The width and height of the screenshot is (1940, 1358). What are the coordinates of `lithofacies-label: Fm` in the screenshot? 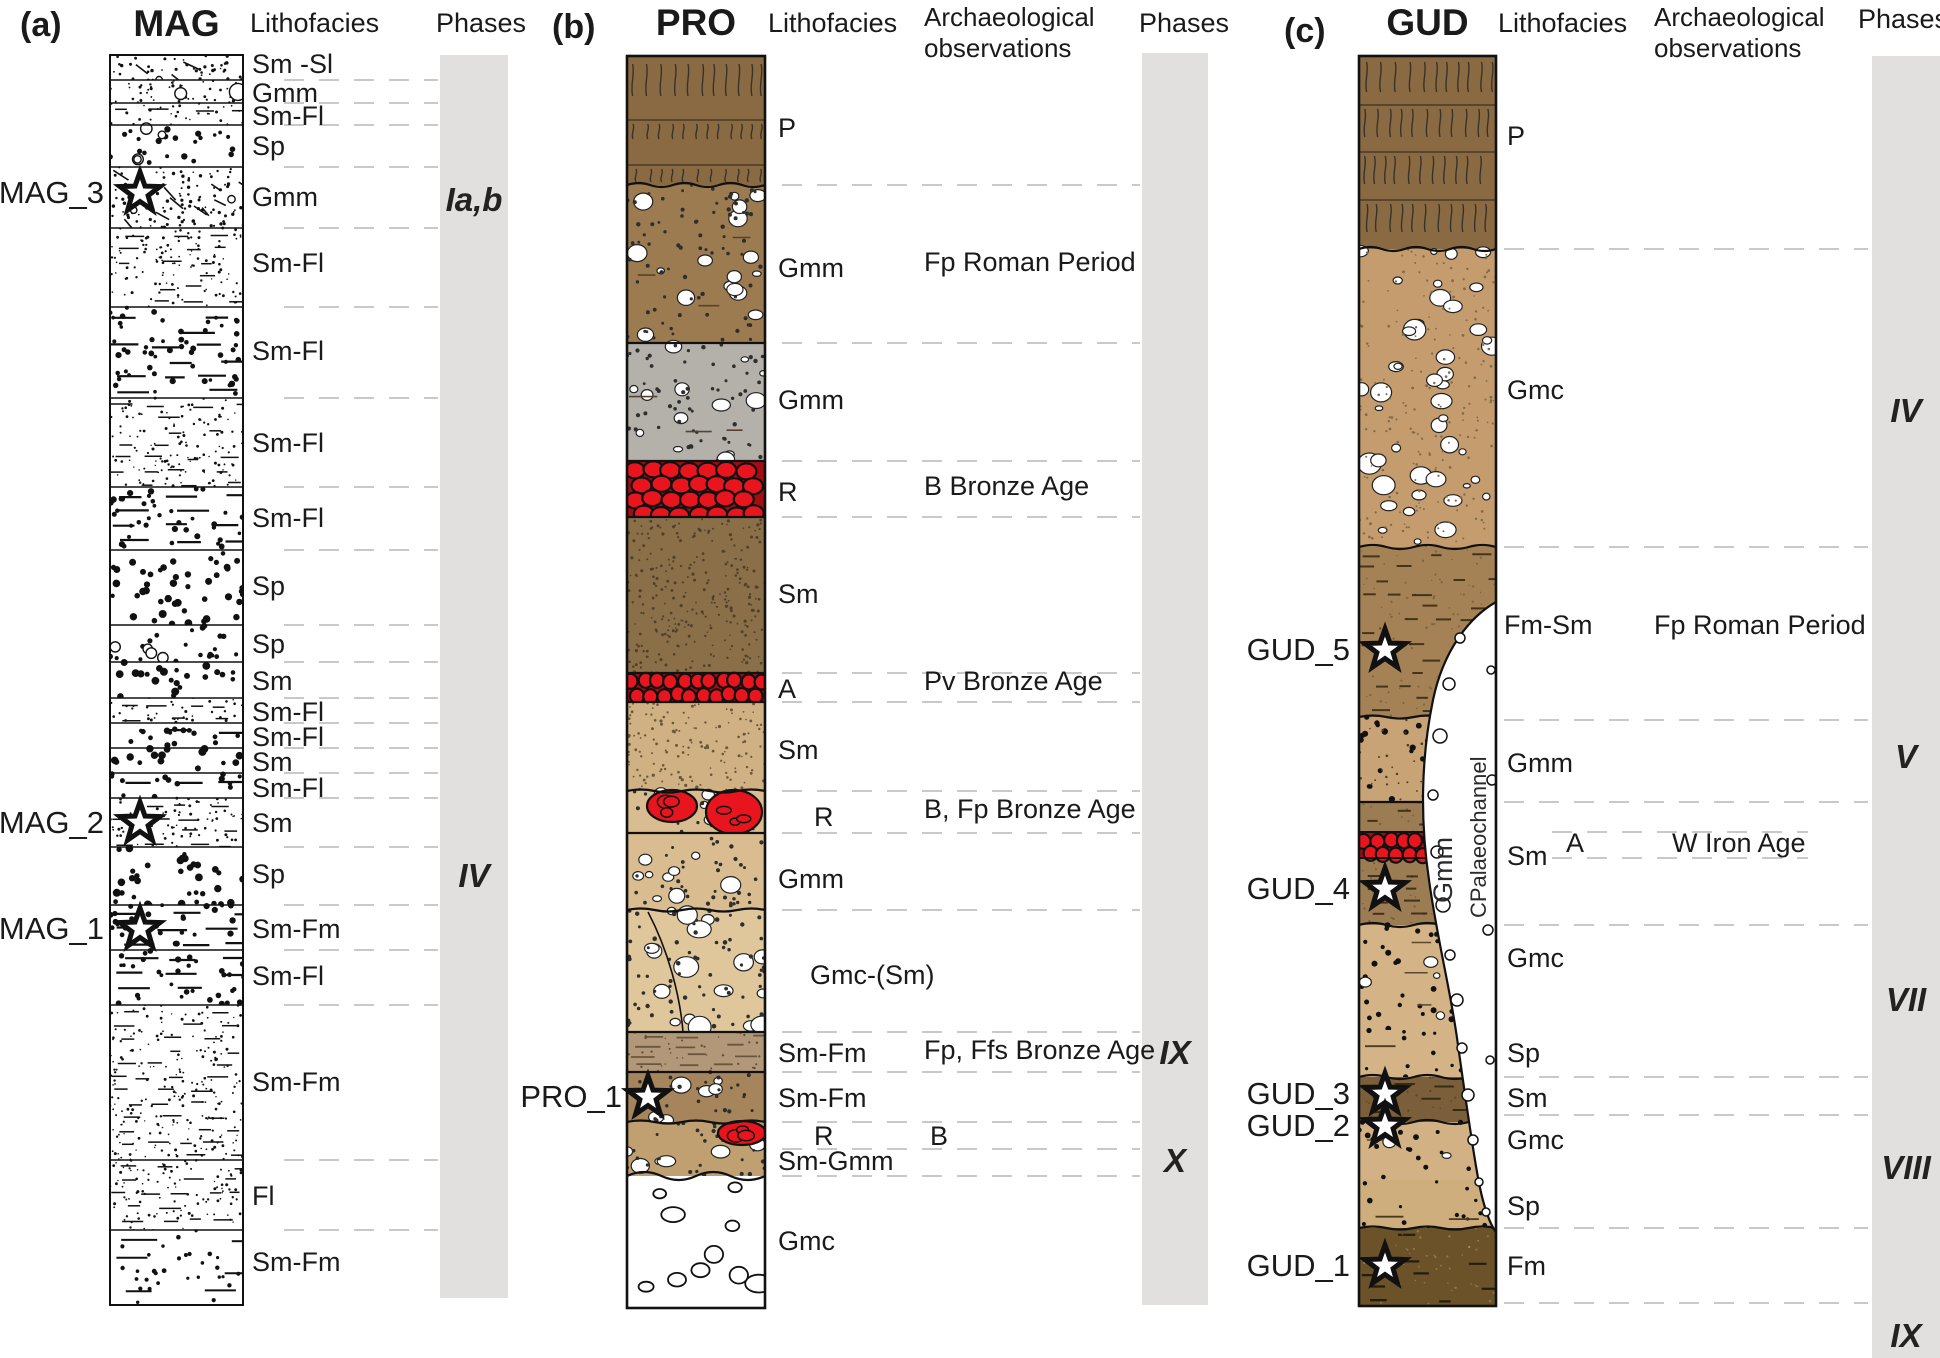 It's located at (1526, 1266).